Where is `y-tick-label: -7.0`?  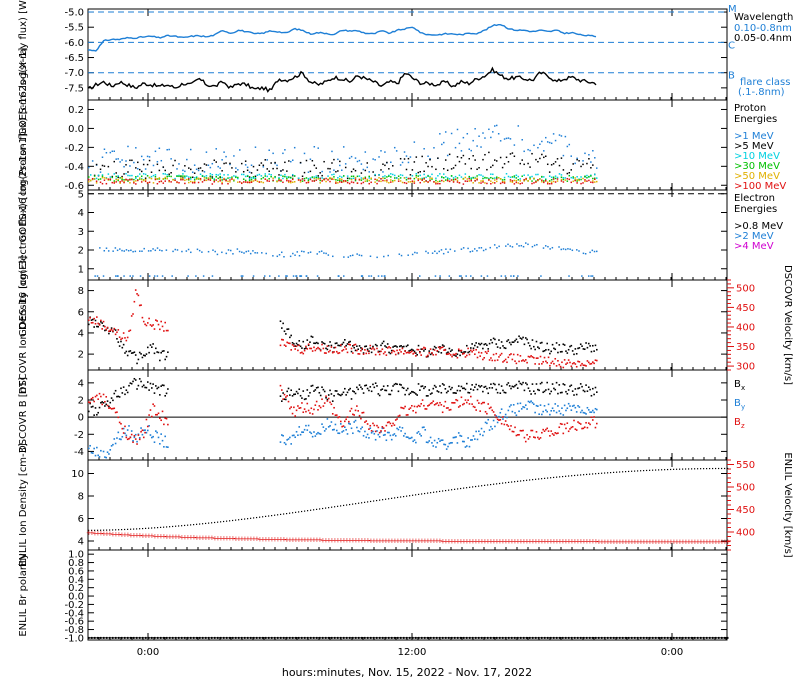
y-tick-label: -7.0 is located at coordinates (74, 73).